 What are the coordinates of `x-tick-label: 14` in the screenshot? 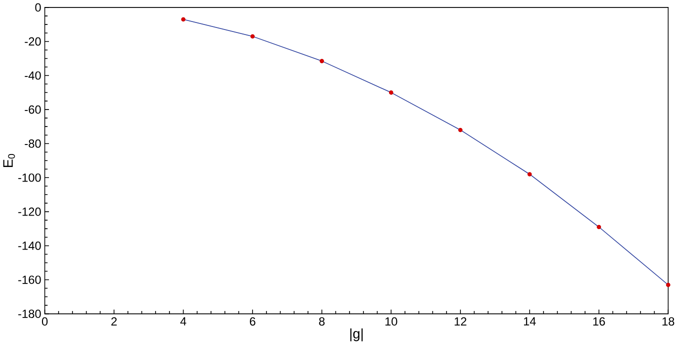 It's located at (530, 322).